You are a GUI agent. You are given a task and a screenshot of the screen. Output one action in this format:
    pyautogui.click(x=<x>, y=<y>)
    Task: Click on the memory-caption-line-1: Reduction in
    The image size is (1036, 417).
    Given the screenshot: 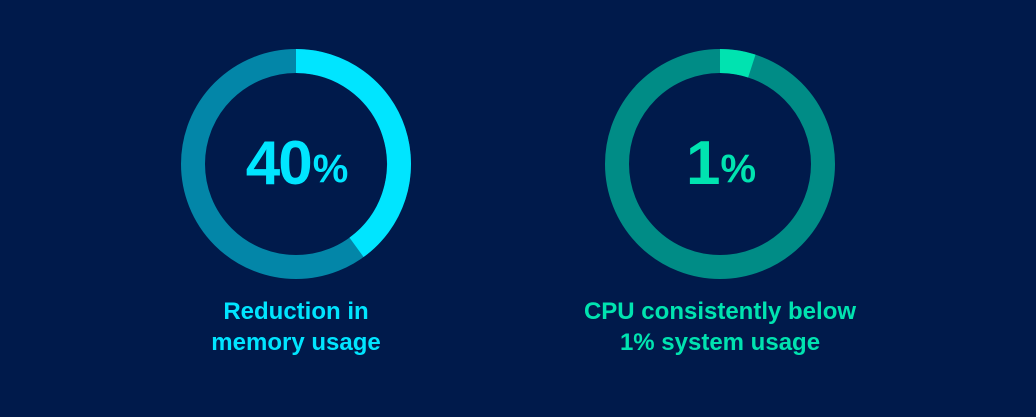 What is the action you would take?
    pyautogui.click(x=296, y=311)
    